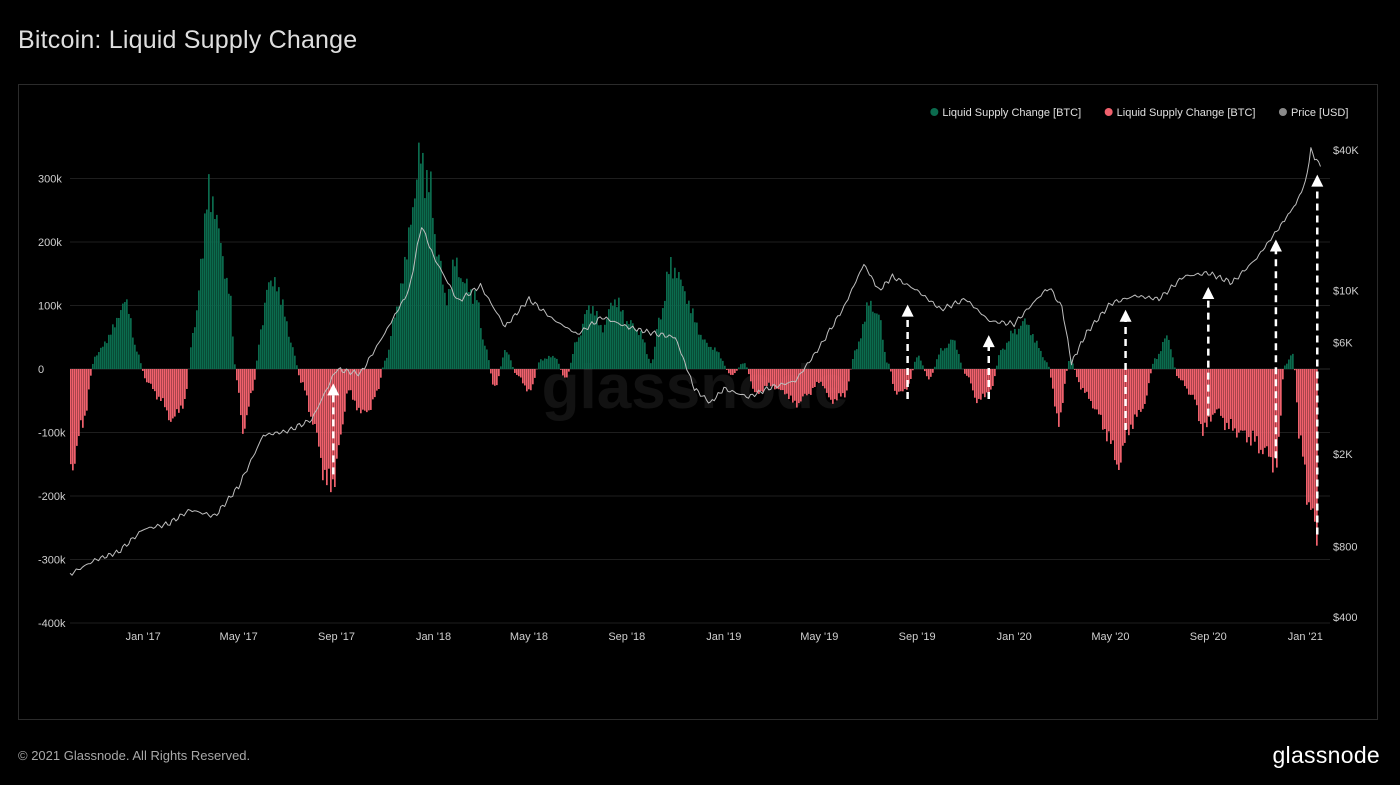  What do you see at coordinates (1326, 755) in the screenshot?
I see `glassnode-logo: glassnode` at bounding box center [1326, 755].